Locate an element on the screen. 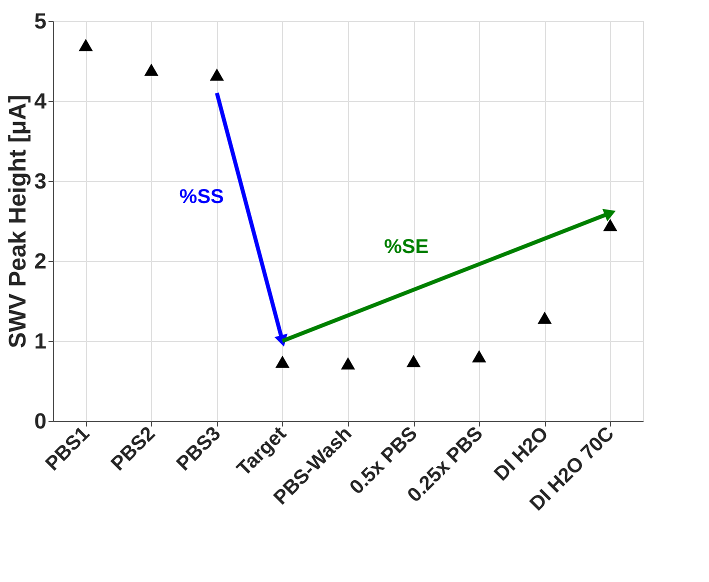 The width and height of the screenshot is (709, 582). y-tick-label: 1 is located at coordinates (40, 341).